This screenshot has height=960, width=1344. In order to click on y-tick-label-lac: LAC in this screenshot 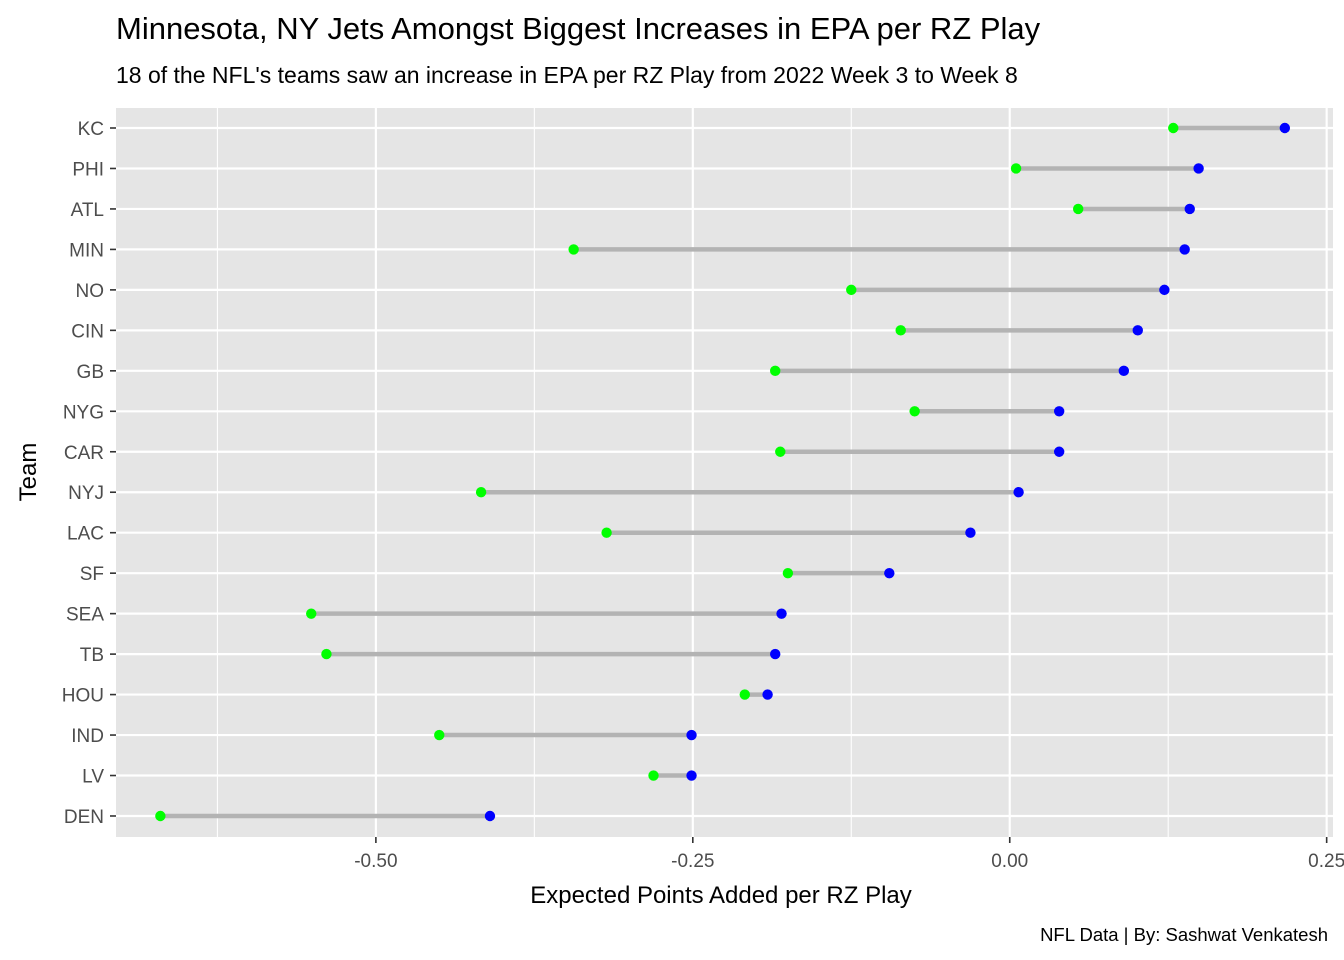, I will do `click(85, 534)`.